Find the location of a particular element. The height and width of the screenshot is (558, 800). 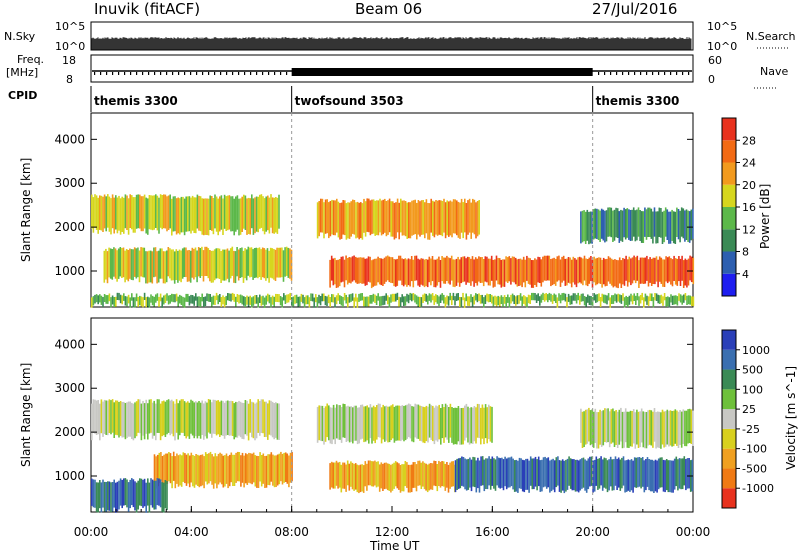

colorbar-tick-label: -25 is located at coordinates (751, 429).